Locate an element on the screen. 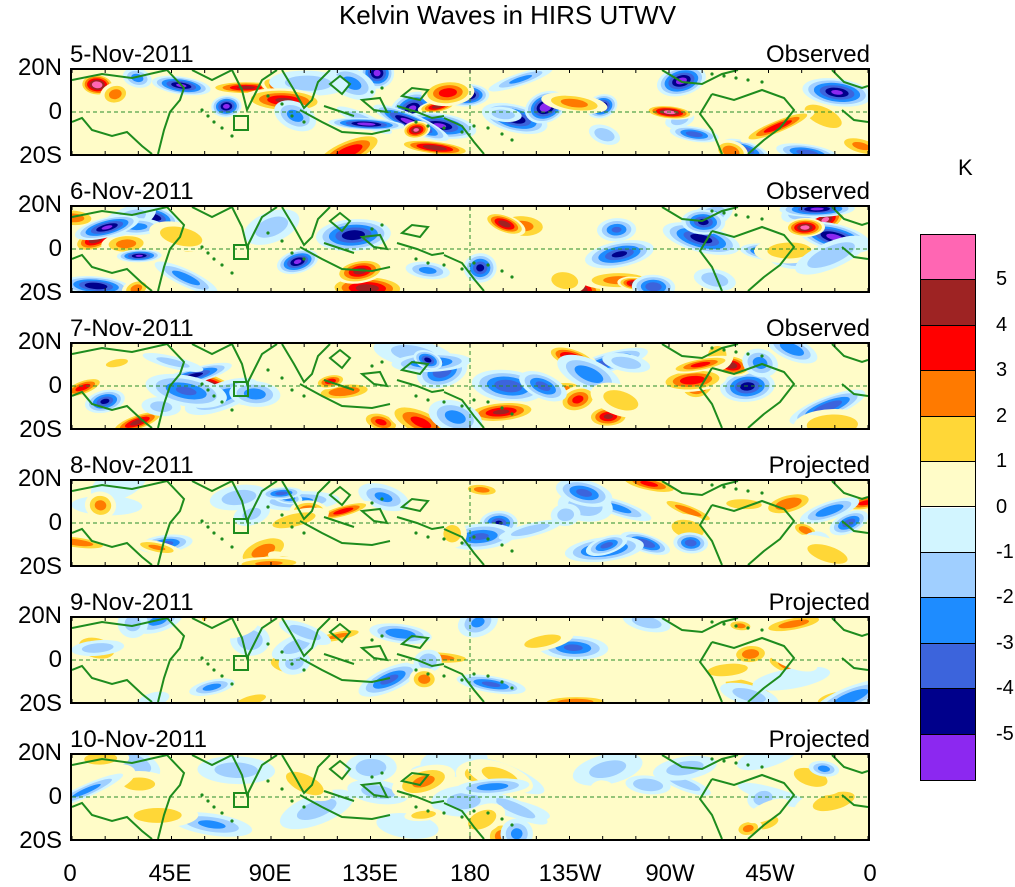  panel-date: 6-Nov-2011 is located at coordinates (132, 191).